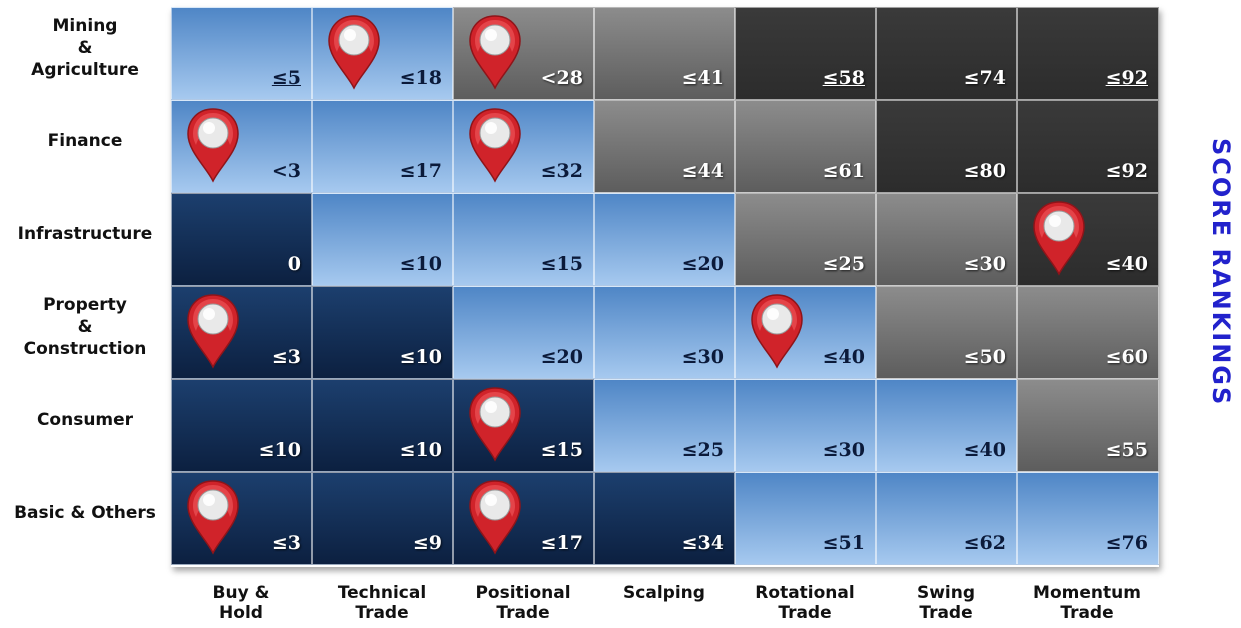  Describe the element at coordinates (382, 518) in the screenshot. I see `ranking-cell: ≤9` at that location.